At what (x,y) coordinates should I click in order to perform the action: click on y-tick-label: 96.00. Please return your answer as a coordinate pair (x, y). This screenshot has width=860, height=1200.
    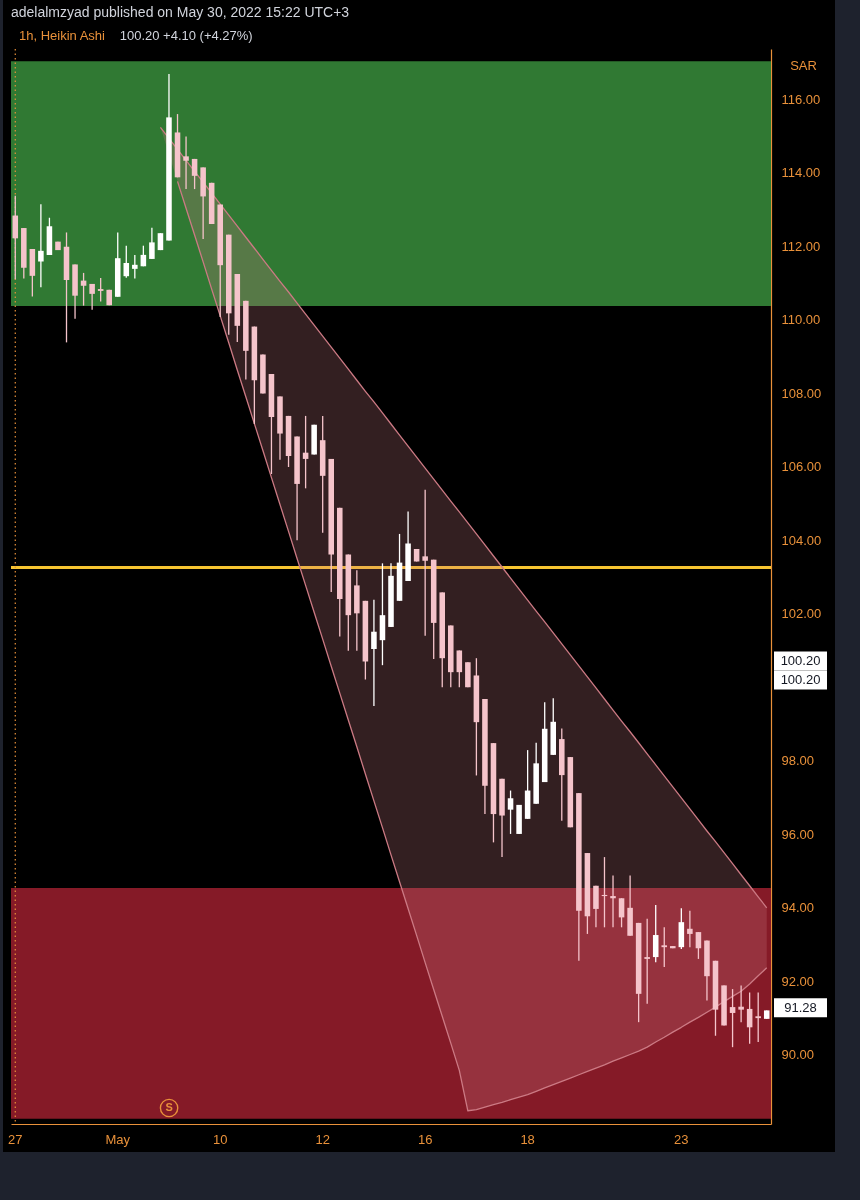
    Looking at the image, I should click on (798, 834).